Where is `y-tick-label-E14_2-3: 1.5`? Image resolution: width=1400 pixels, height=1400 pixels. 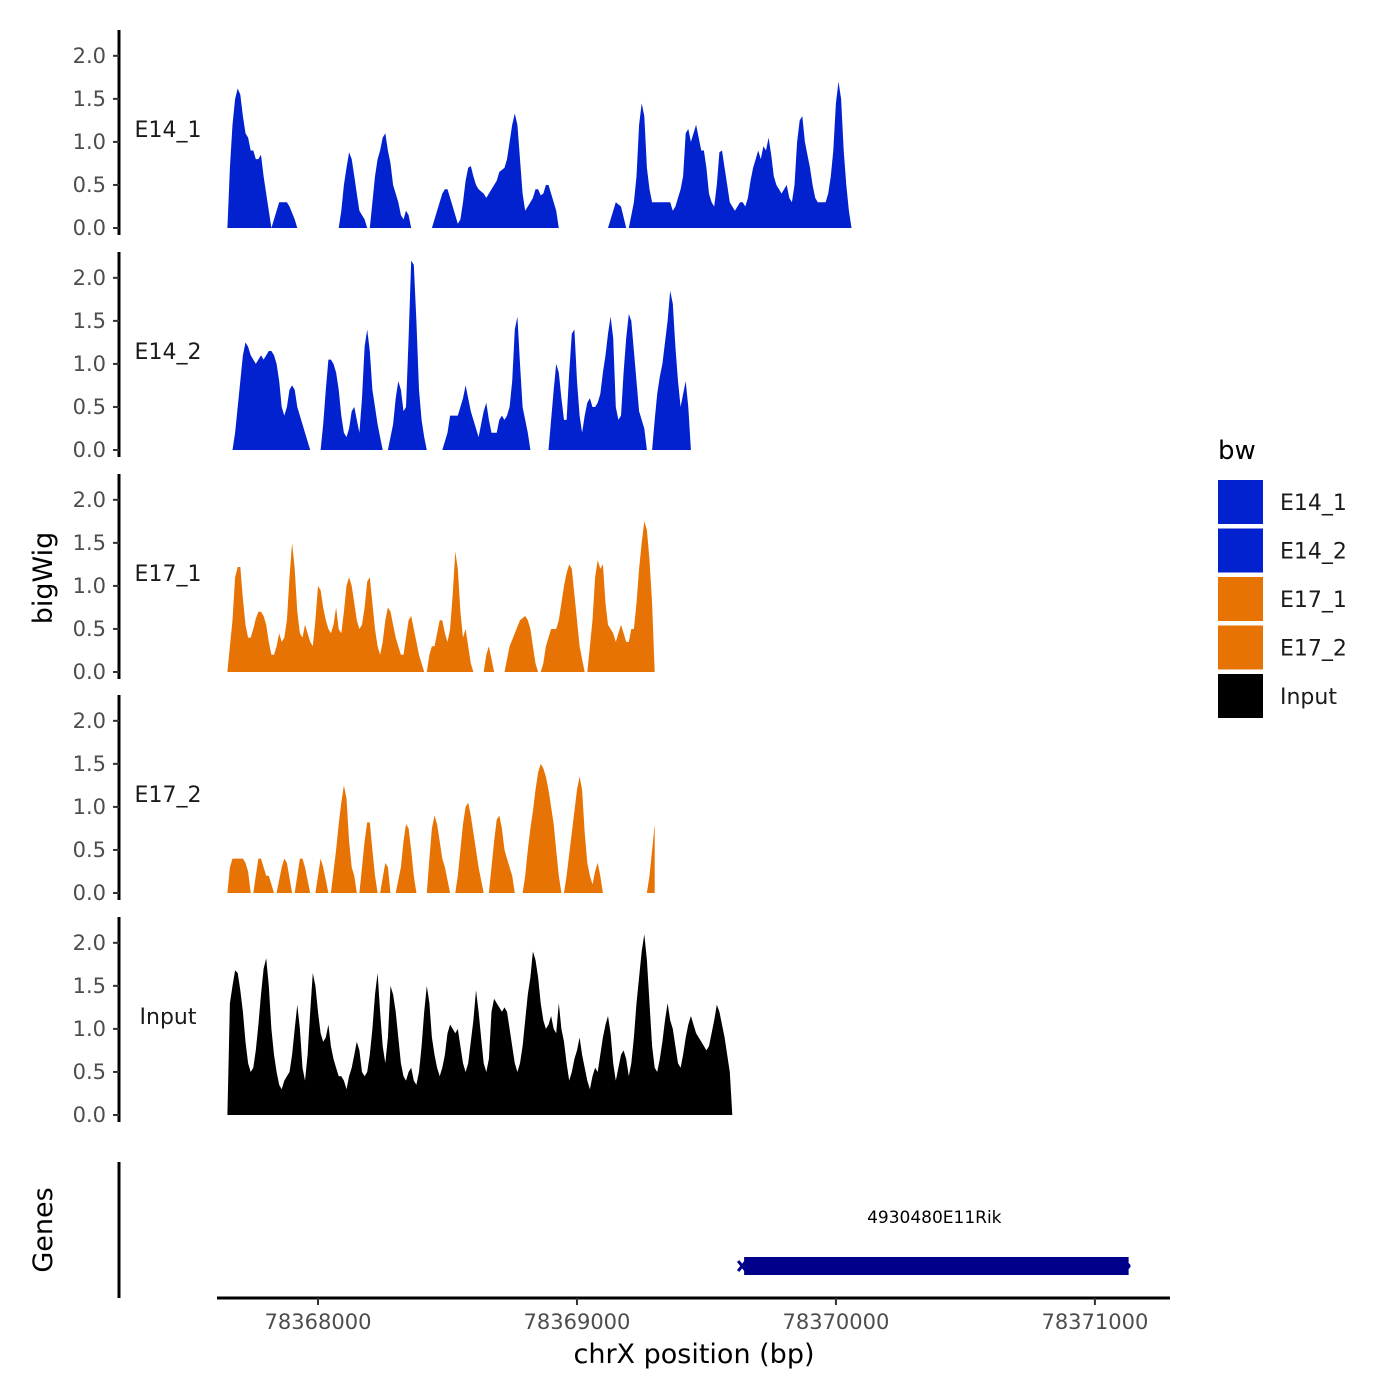
y-tick-label-E14_2-3: 1.5 is located at coordinates (89, 321).